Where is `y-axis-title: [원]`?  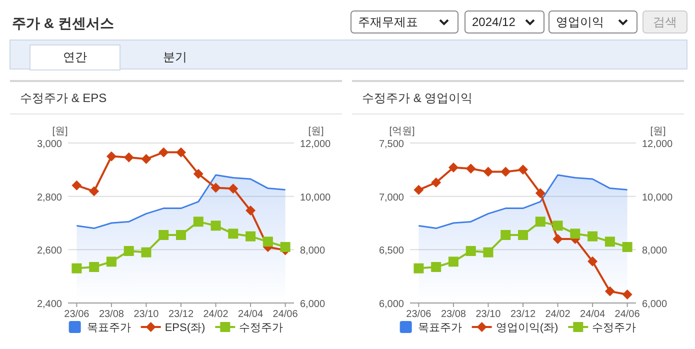
y-axis-title: [원] is located at coordinates (60, 131).